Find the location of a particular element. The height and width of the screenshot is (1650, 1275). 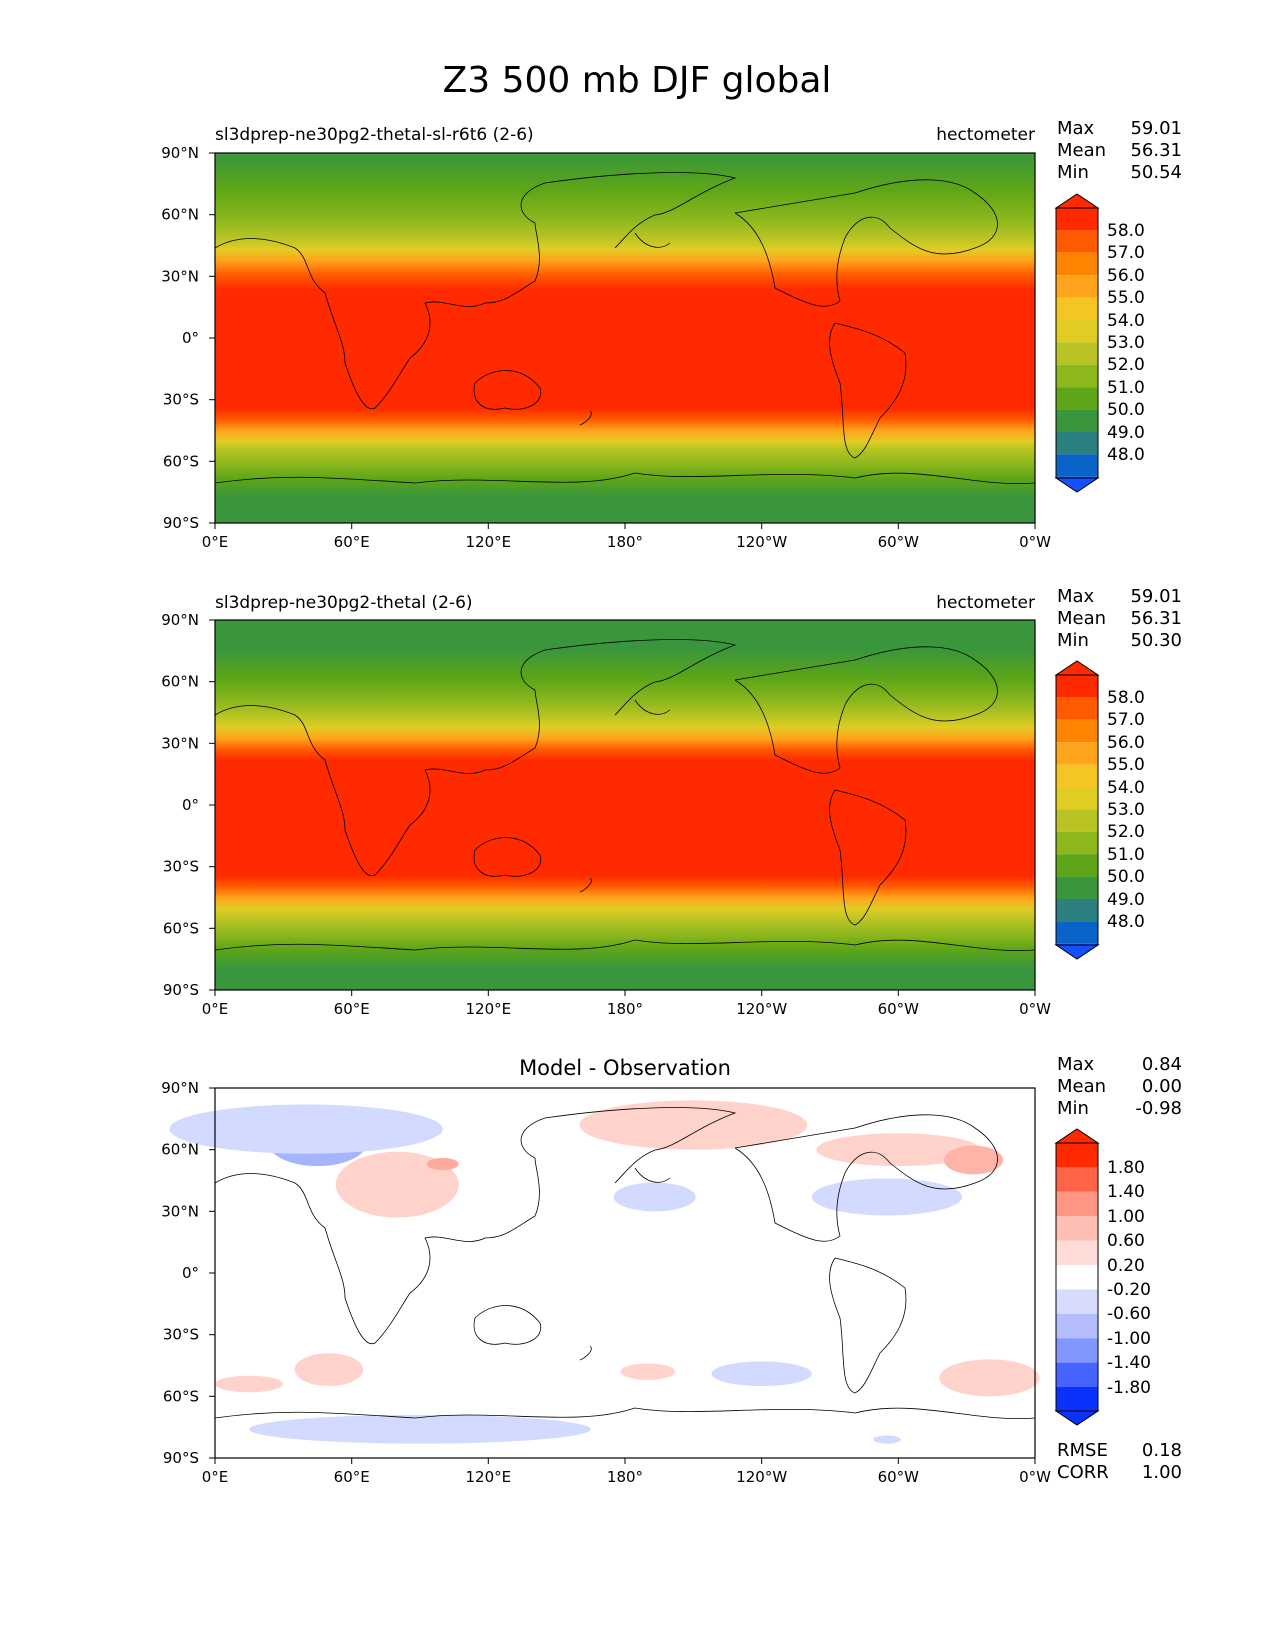

ytick-label: 0° is located at coordinates (190, 1273).